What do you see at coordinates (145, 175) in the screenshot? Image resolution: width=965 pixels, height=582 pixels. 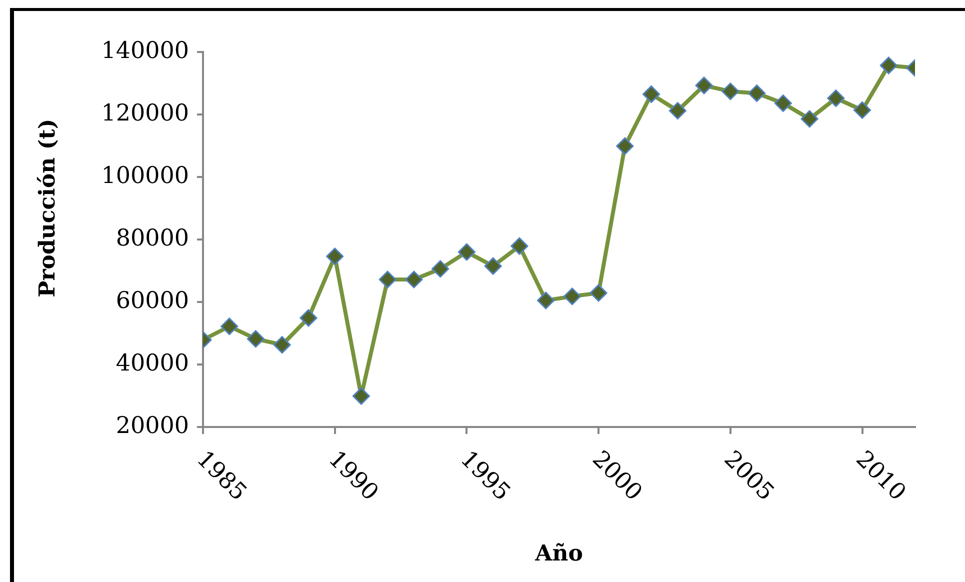 I see `y-tick-label: 100000` at bounding box center [145, 175].